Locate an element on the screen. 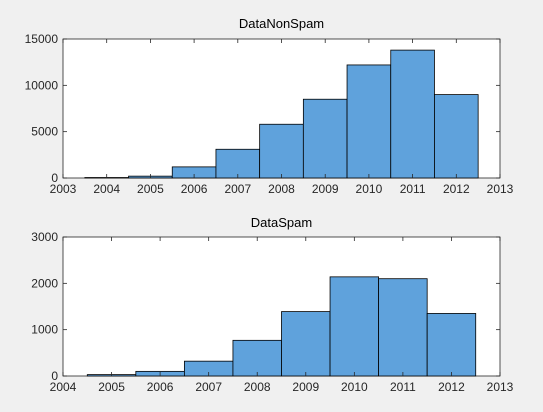 This screenshot has height=412, width=543. y-tick-label: 10000 is located at coordinates (42, 85).